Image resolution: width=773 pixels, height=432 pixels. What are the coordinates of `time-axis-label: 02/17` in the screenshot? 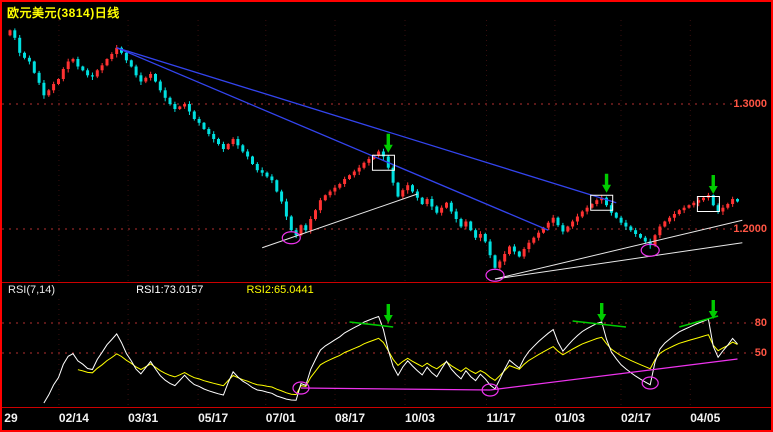 It's located at (636, 418).